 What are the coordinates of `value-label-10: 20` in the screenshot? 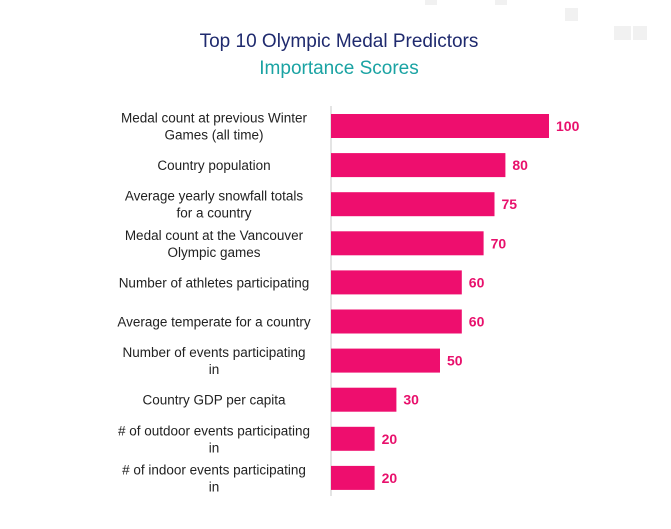 It's located at (390, 478).